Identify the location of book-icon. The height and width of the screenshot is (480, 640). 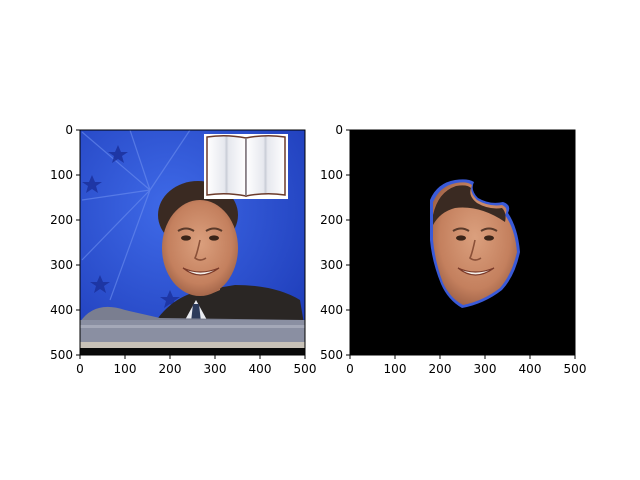
(246, 166).